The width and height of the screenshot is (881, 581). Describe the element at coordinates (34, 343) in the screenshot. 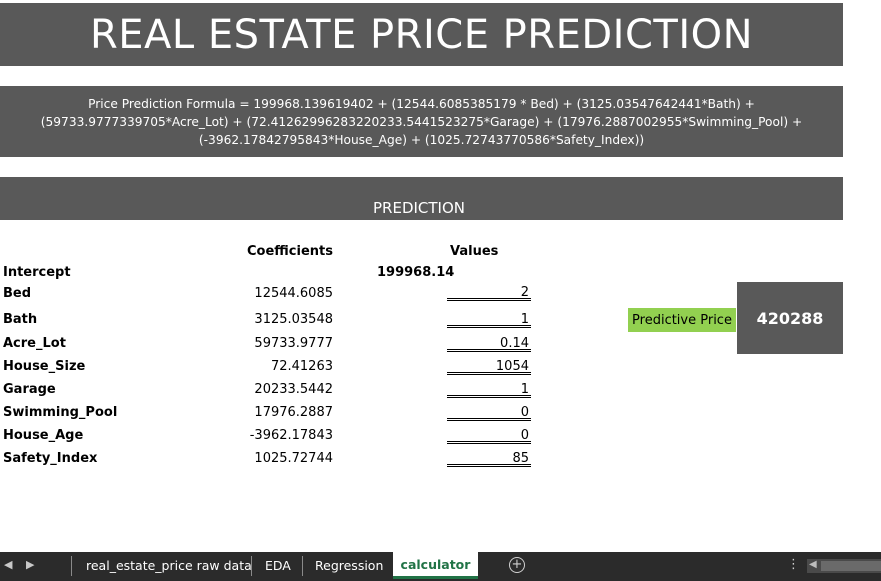

I see `row-label-acre-lot: Acre_Lot` at that location.